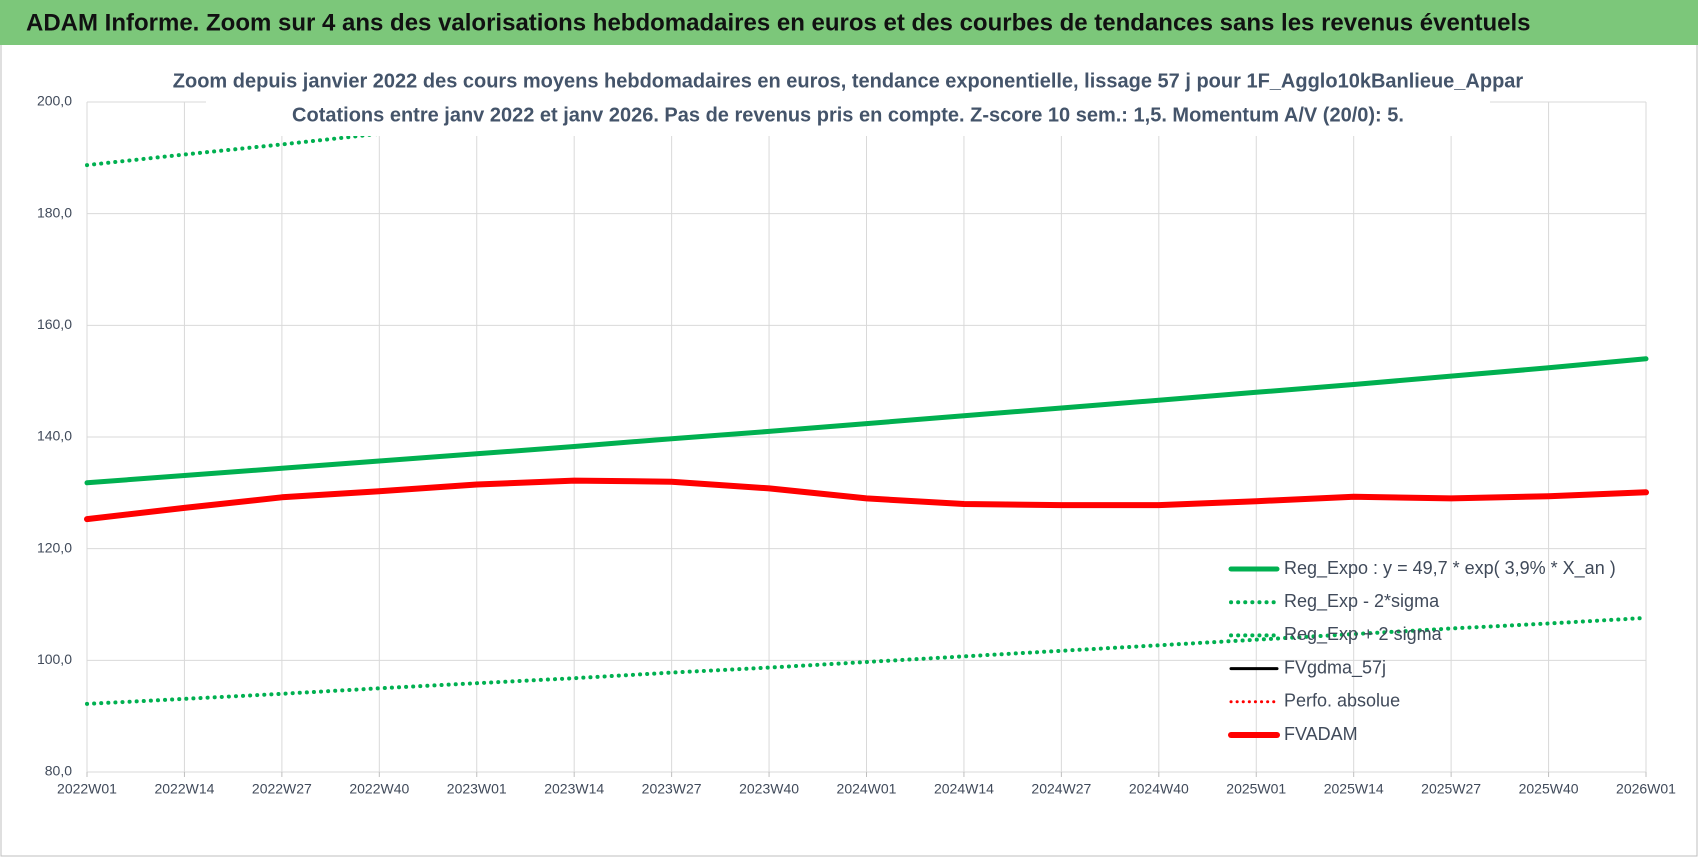 Image resolution: width=1698 pixels, height=857 pixels. I want to click on x-tick-label: 2023W27, so click(672, 789).